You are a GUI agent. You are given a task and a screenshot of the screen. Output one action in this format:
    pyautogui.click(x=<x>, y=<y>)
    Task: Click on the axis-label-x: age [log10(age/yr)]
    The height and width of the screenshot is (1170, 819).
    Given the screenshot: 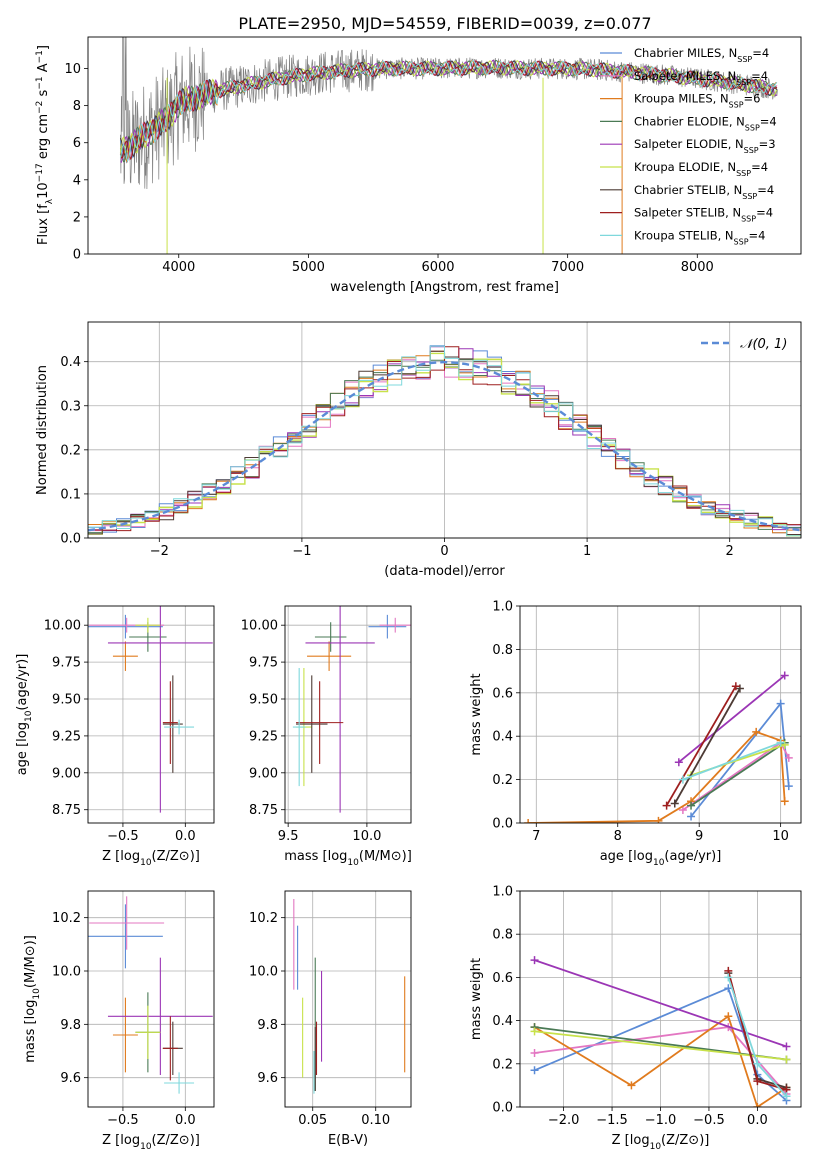 What is the action you would take?
    pyautogui.click(x=661, y=858)
    